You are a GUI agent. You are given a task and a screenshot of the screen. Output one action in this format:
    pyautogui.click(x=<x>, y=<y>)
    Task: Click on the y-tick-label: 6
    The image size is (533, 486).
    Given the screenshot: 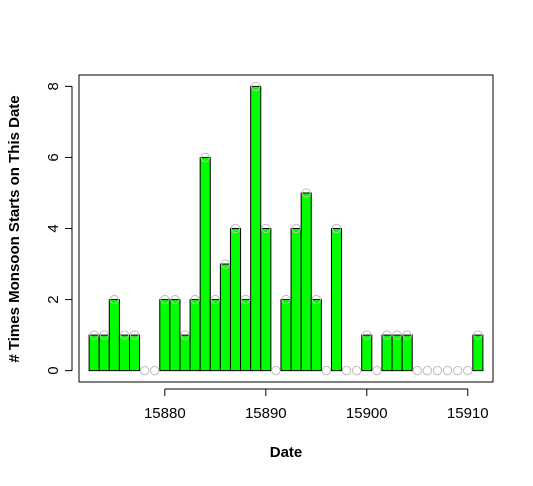 What is the action you would take?
    pyautogui.click(x=53, y=157)
    